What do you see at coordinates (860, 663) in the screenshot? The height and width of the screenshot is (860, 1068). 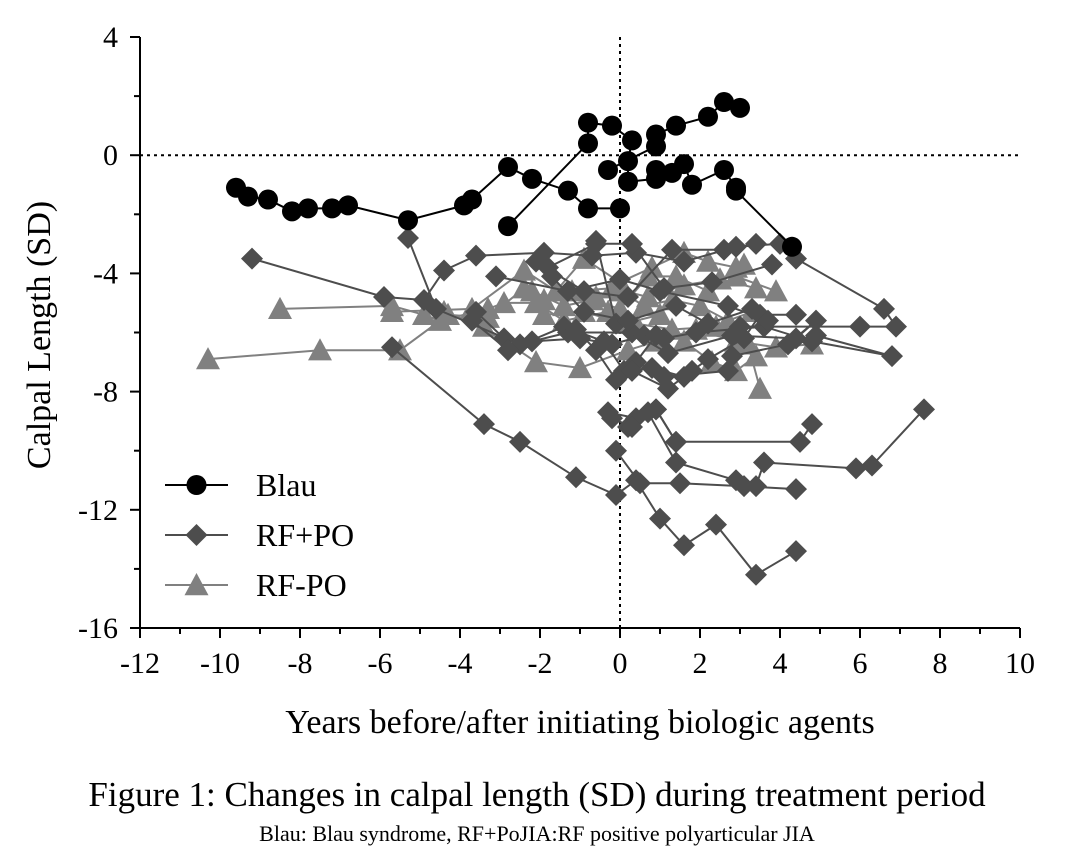 I see `x-tick-label: 6` at bounding box center [860, 663].